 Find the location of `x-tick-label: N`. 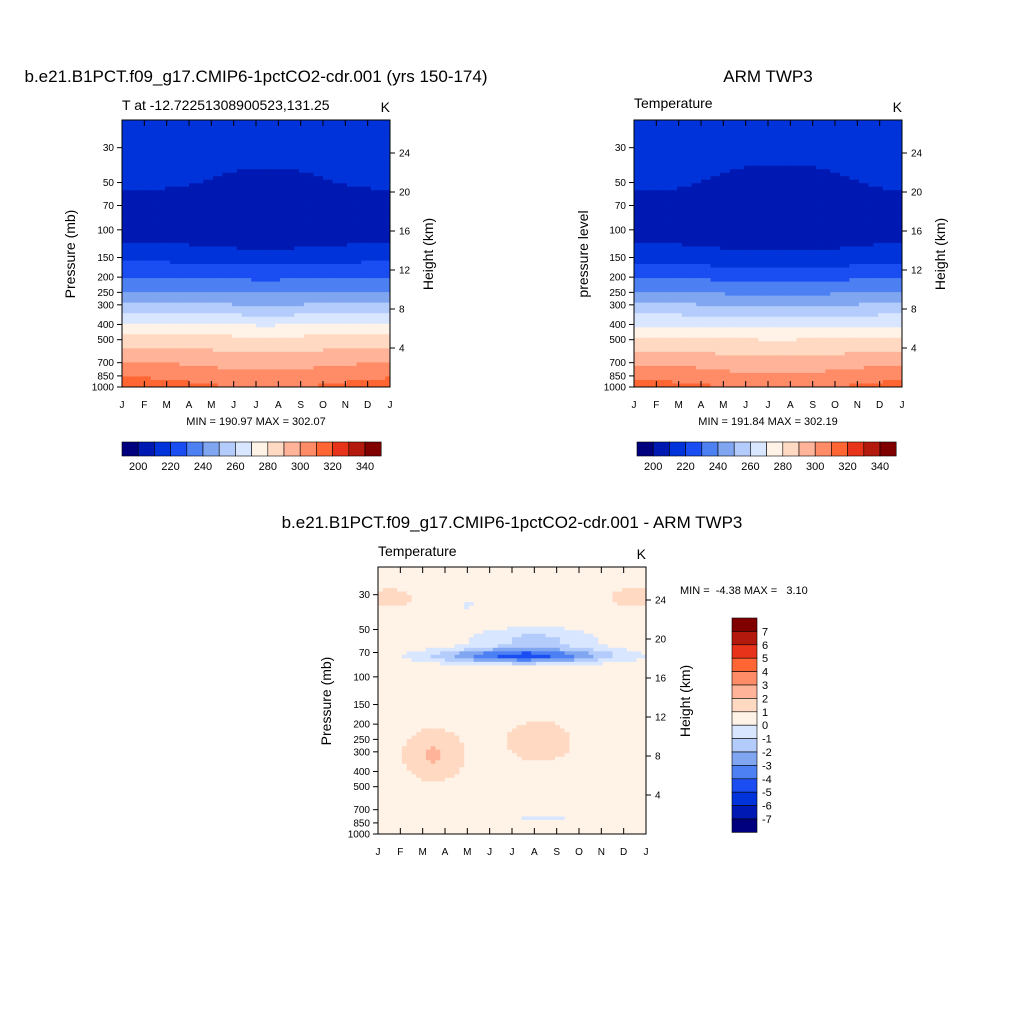

x-tick-label: N is located at coordinates (345, 405).